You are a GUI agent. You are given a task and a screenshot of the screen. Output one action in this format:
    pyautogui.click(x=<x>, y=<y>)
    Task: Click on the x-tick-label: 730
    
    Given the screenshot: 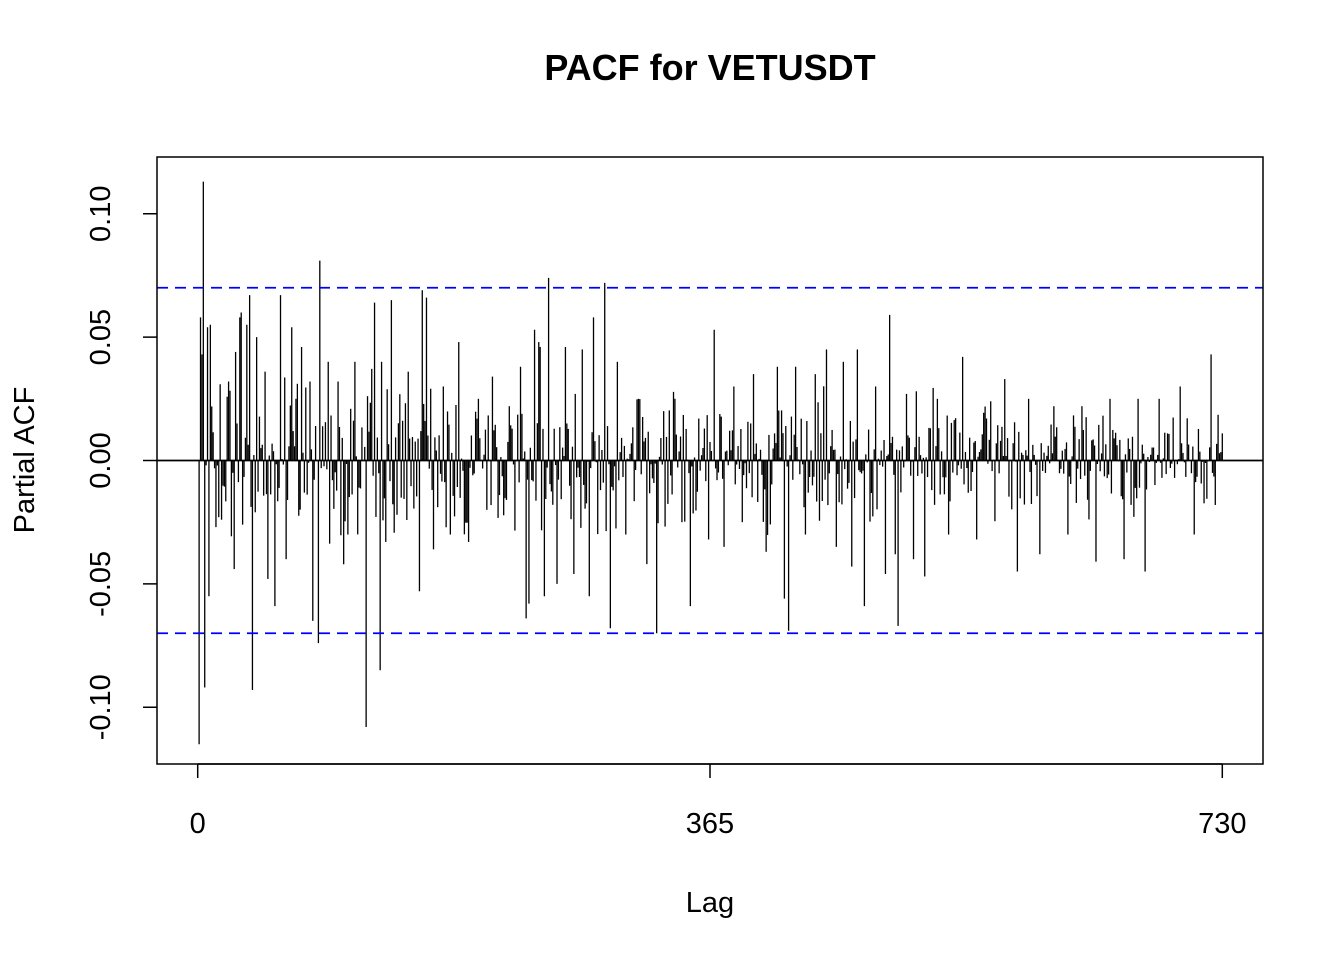 What is the action you would take?
    pyautogui.click(x=1222, y=824)
    